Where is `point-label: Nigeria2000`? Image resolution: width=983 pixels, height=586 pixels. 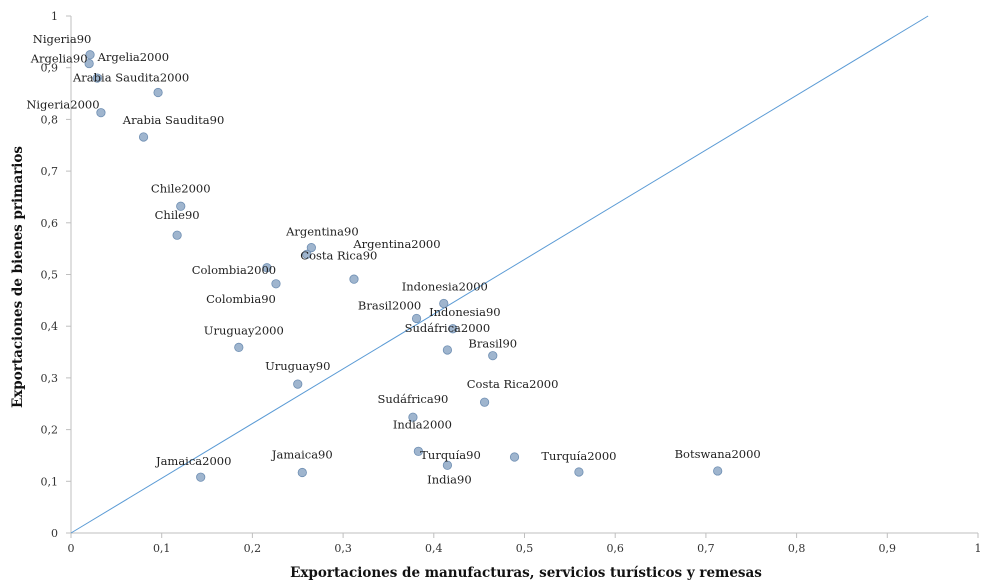
point-label: Nigeria2000 is located at coordinates (62, 105).